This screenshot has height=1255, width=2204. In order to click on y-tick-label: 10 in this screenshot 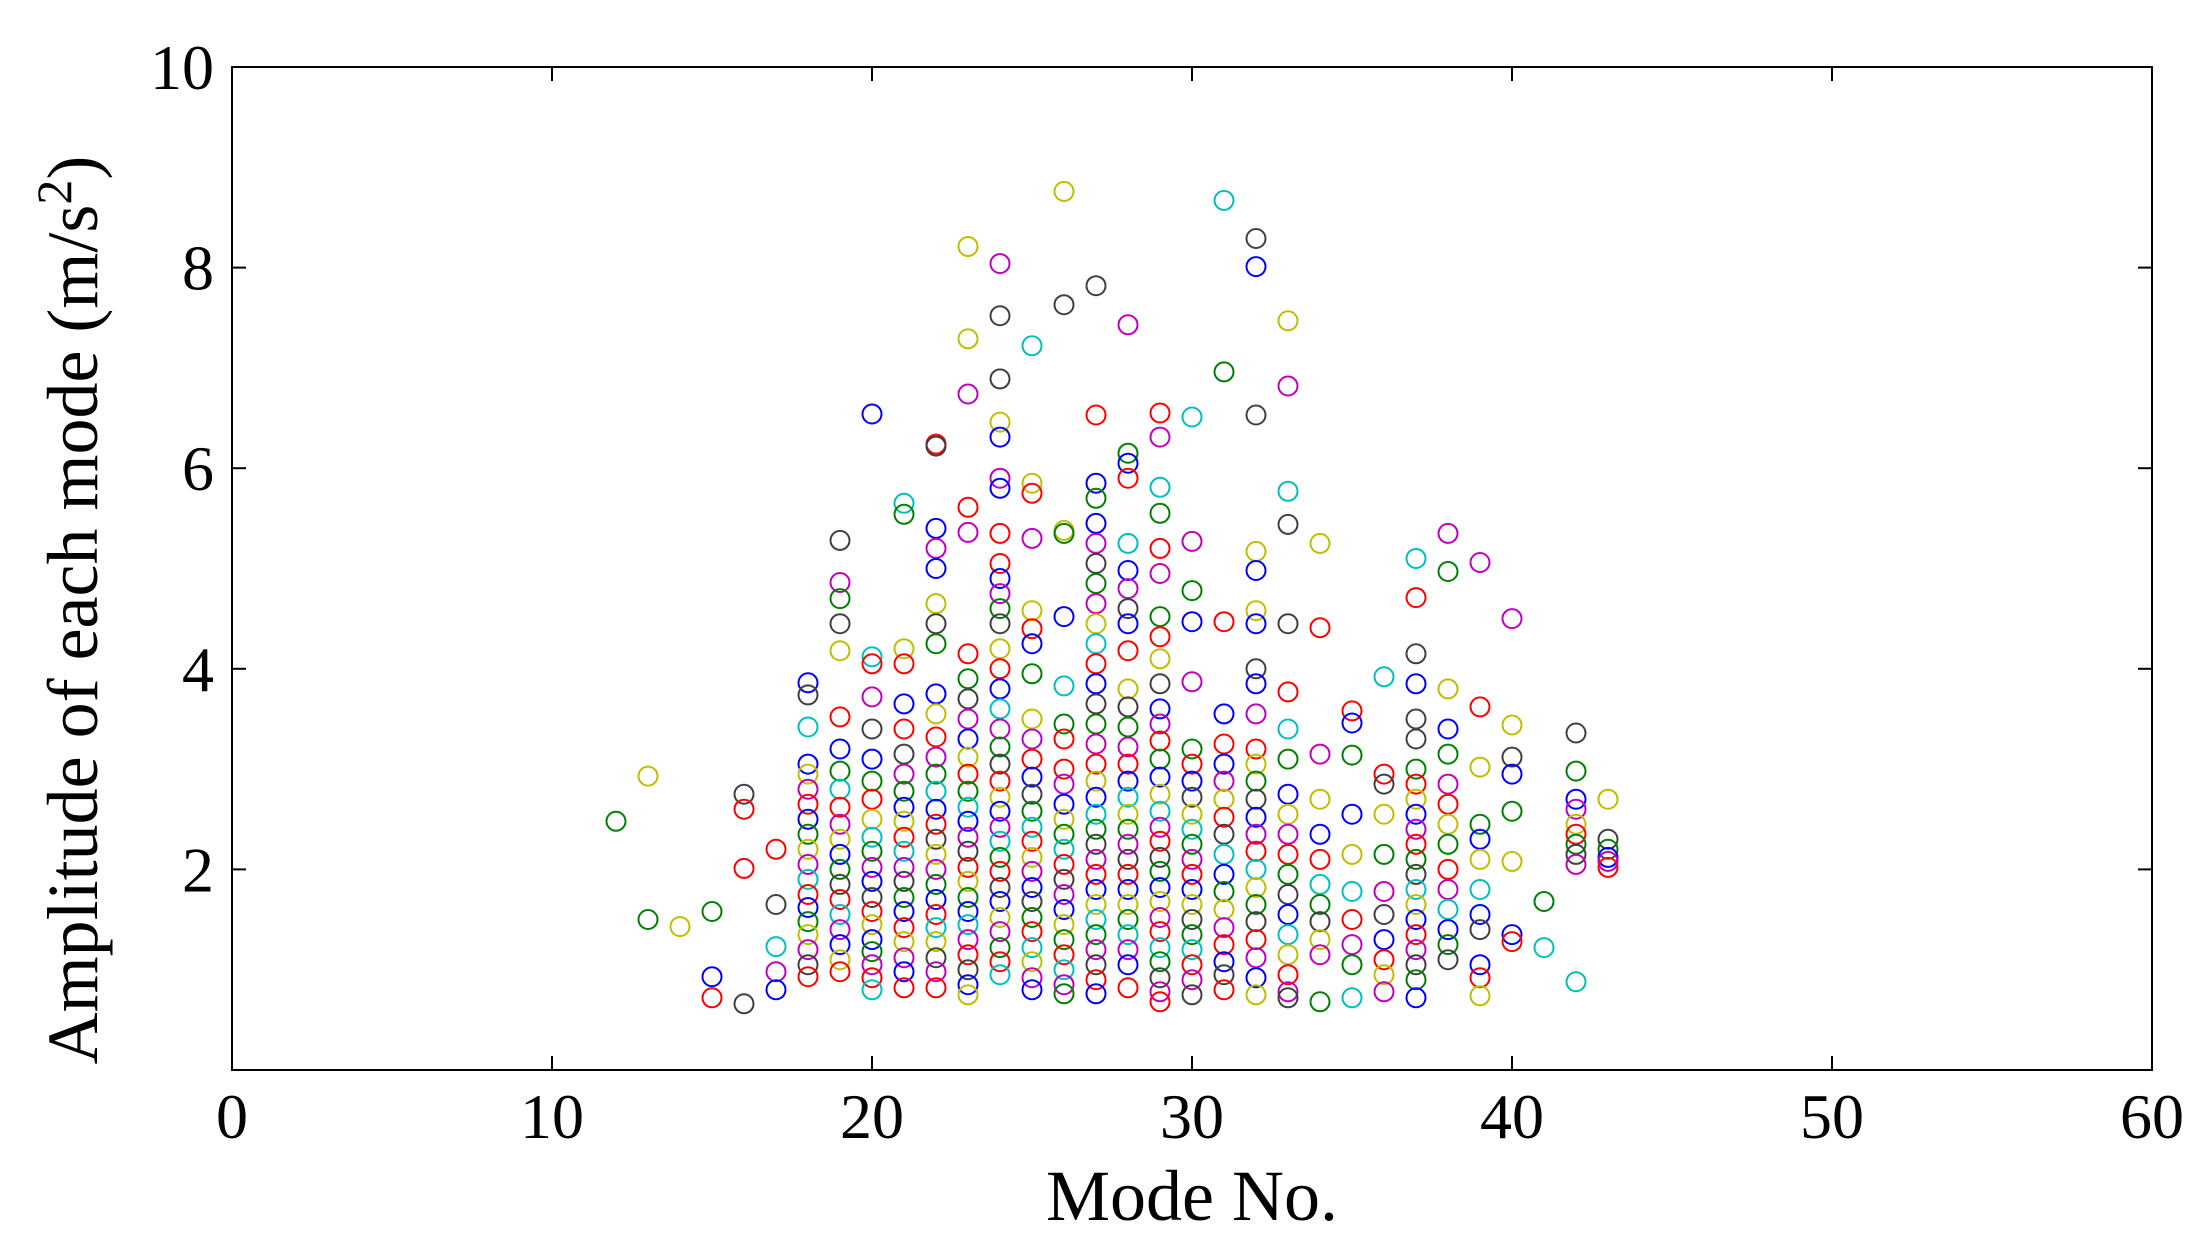, I will do `click(182, 67)`.